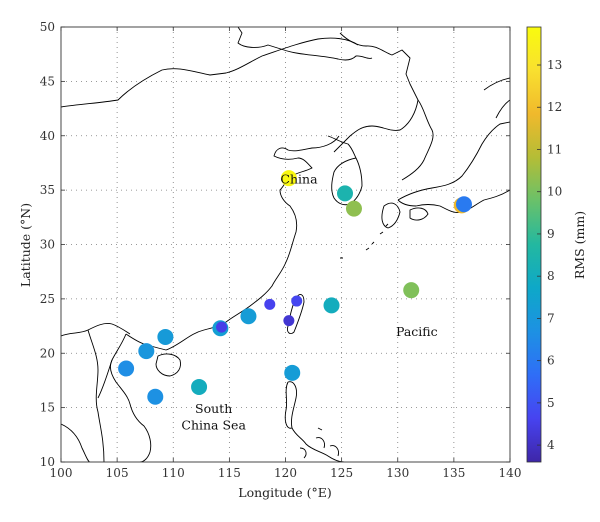 The width and height of the screenshot is (600, 522). I want to click on colorbar-tick-label: 12, so click(554, 107).